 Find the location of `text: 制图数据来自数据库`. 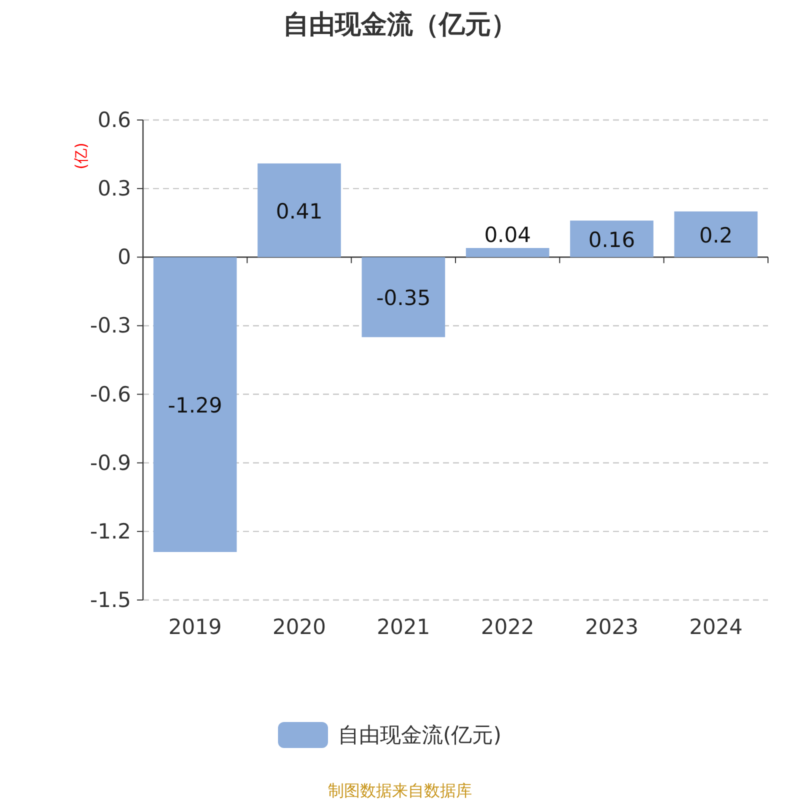

text: 制图数据来自数据库 is located at coordinates (400, 790).